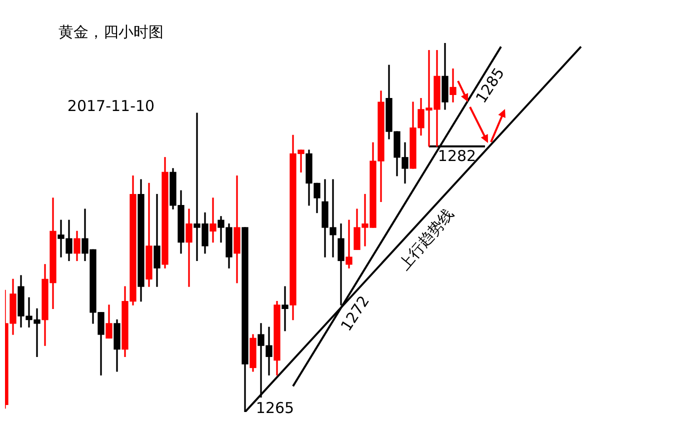 This screenshot has width=697, height=439. What do you see at coordinates (275, 407) in the screenshot?
I see `annotation: 1265` at bounding box center [275, 407].